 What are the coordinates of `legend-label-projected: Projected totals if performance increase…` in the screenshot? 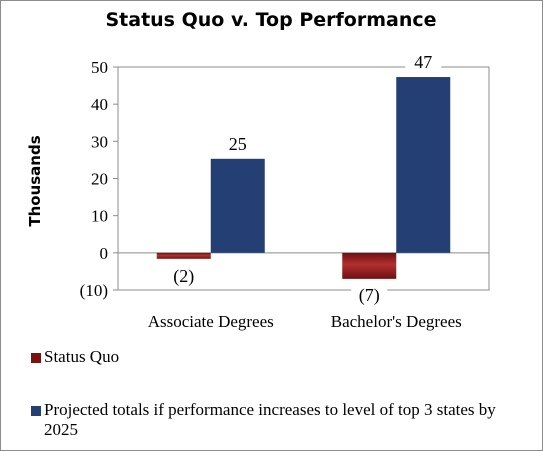 It's located at (270, 419).